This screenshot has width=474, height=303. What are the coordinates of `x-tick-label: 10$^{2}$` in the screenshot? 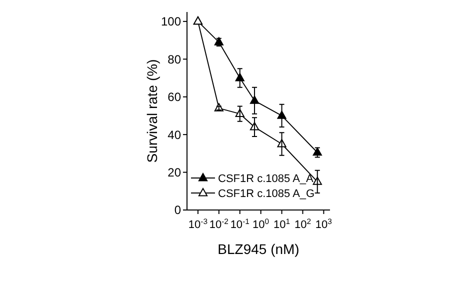 It's located at (302, 223).